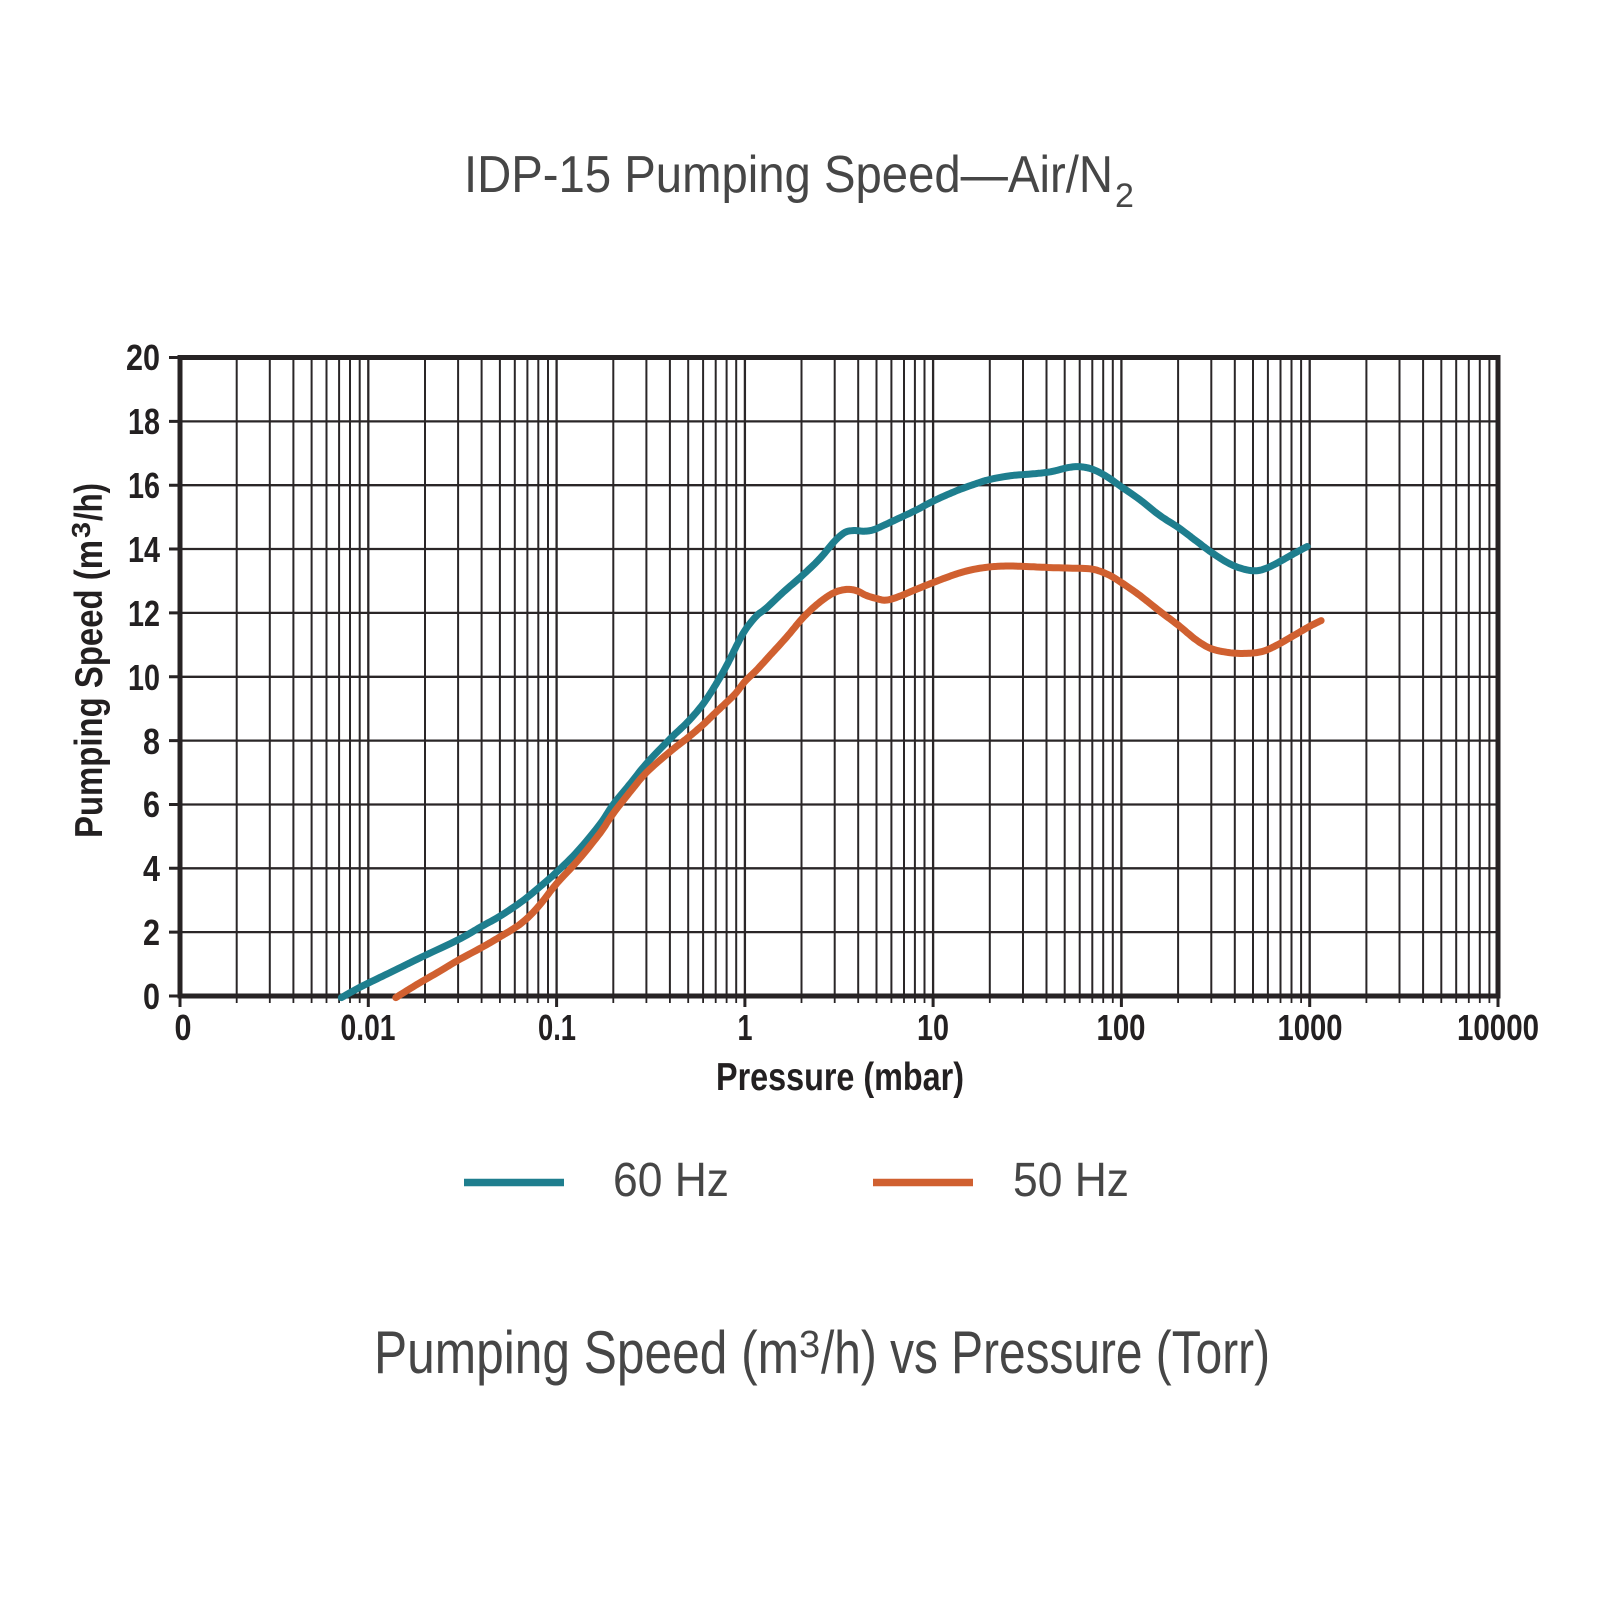  What do you see at coordinates (144, 421) in the screenshot?
I see `svg-text: 18` at bounding box center [144, 421].